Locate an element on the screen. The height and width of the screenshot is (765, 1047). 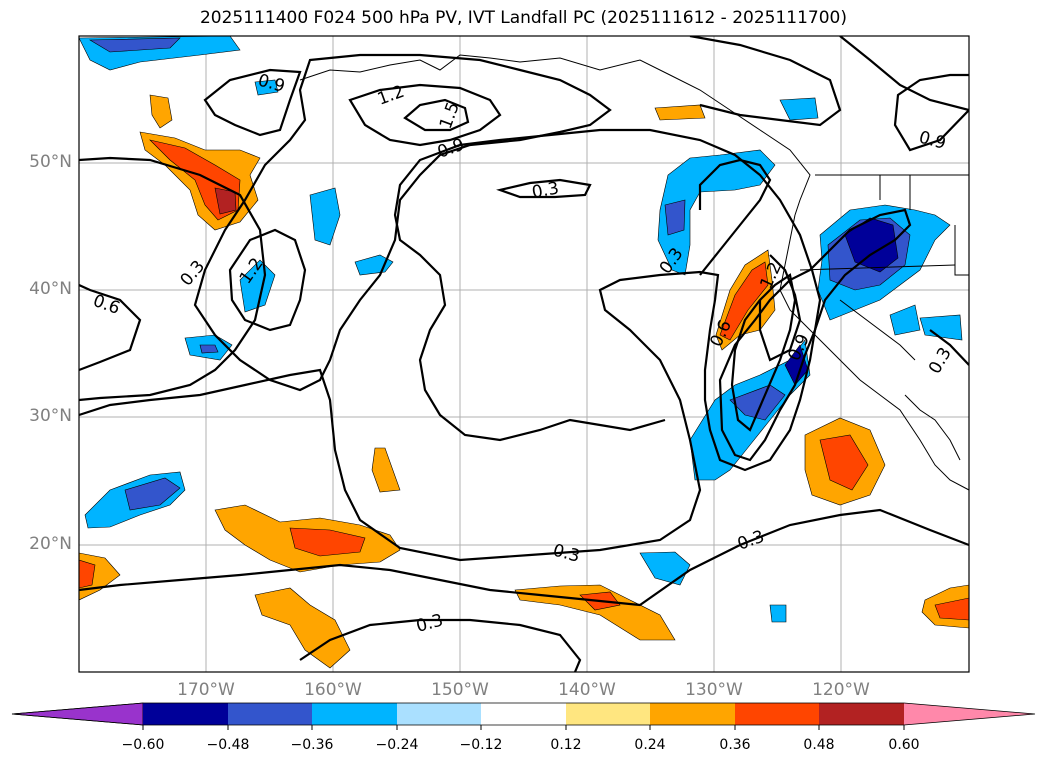
contour-label: 0.6 is located at coordinates (106, 305).